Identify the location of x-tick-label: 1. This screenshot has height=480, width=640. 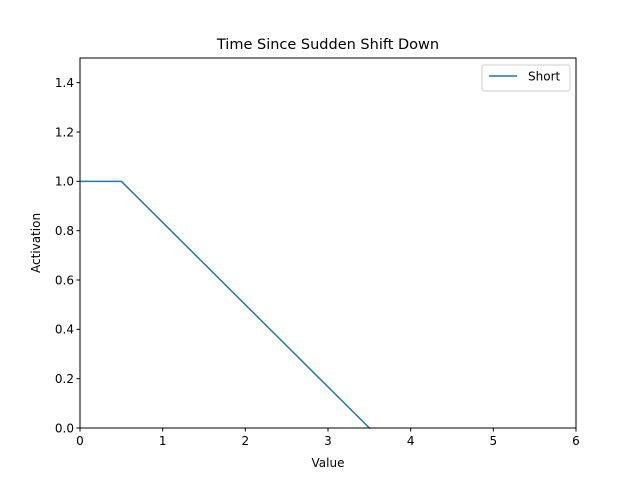
(163, 441).